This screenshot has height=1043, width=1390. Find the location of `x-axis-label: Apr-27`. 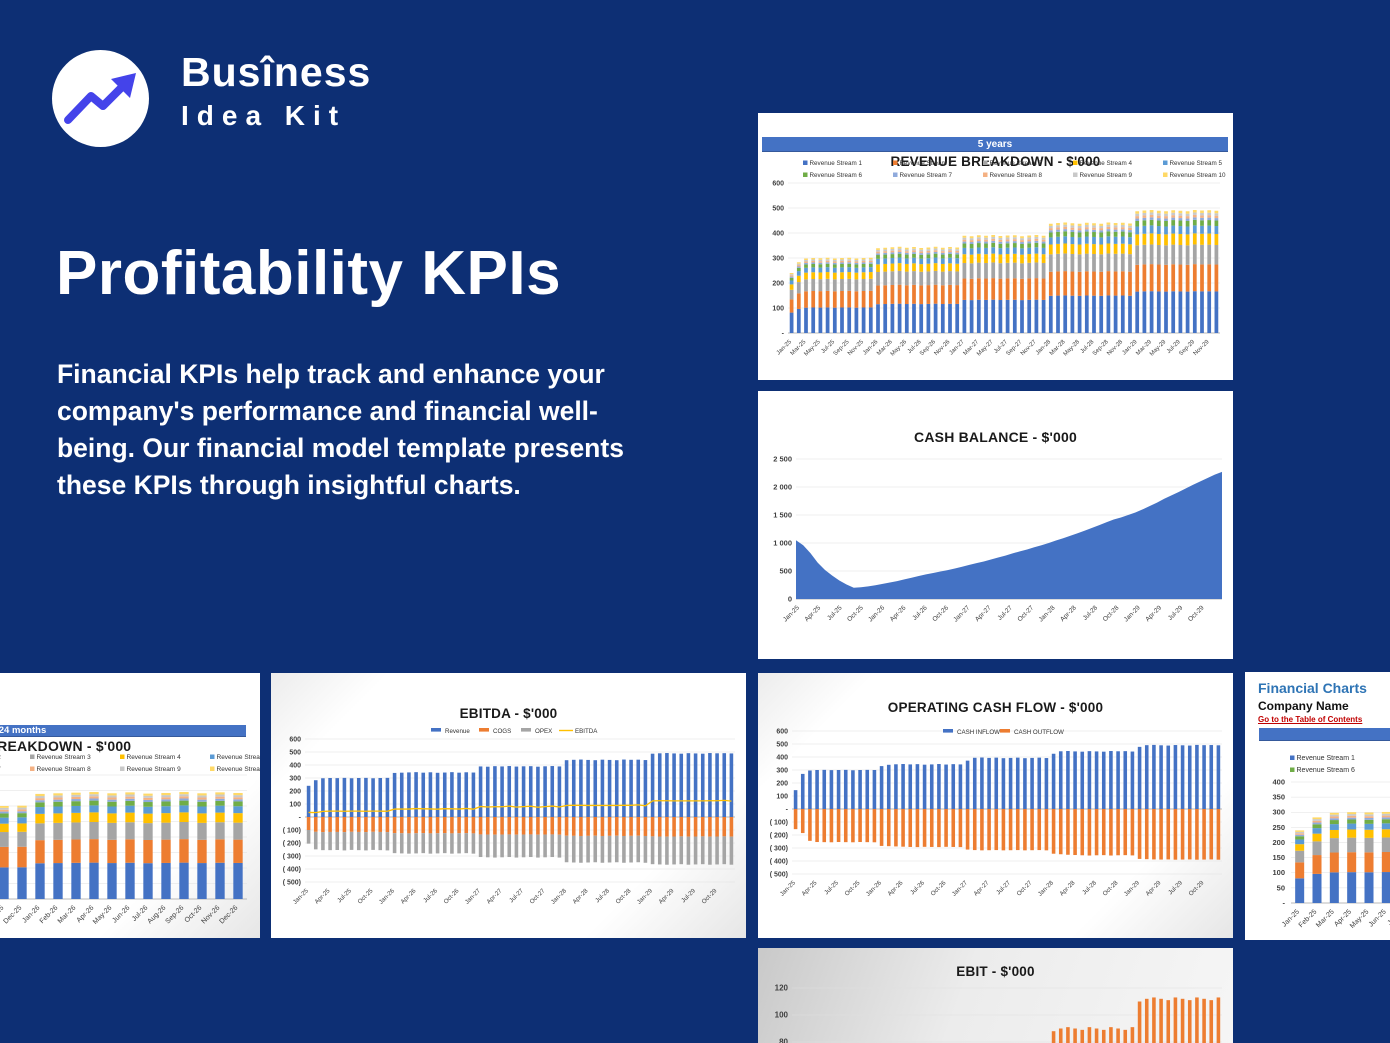

x-axis-label: Apr-27 is located at coordinates (494, 896).